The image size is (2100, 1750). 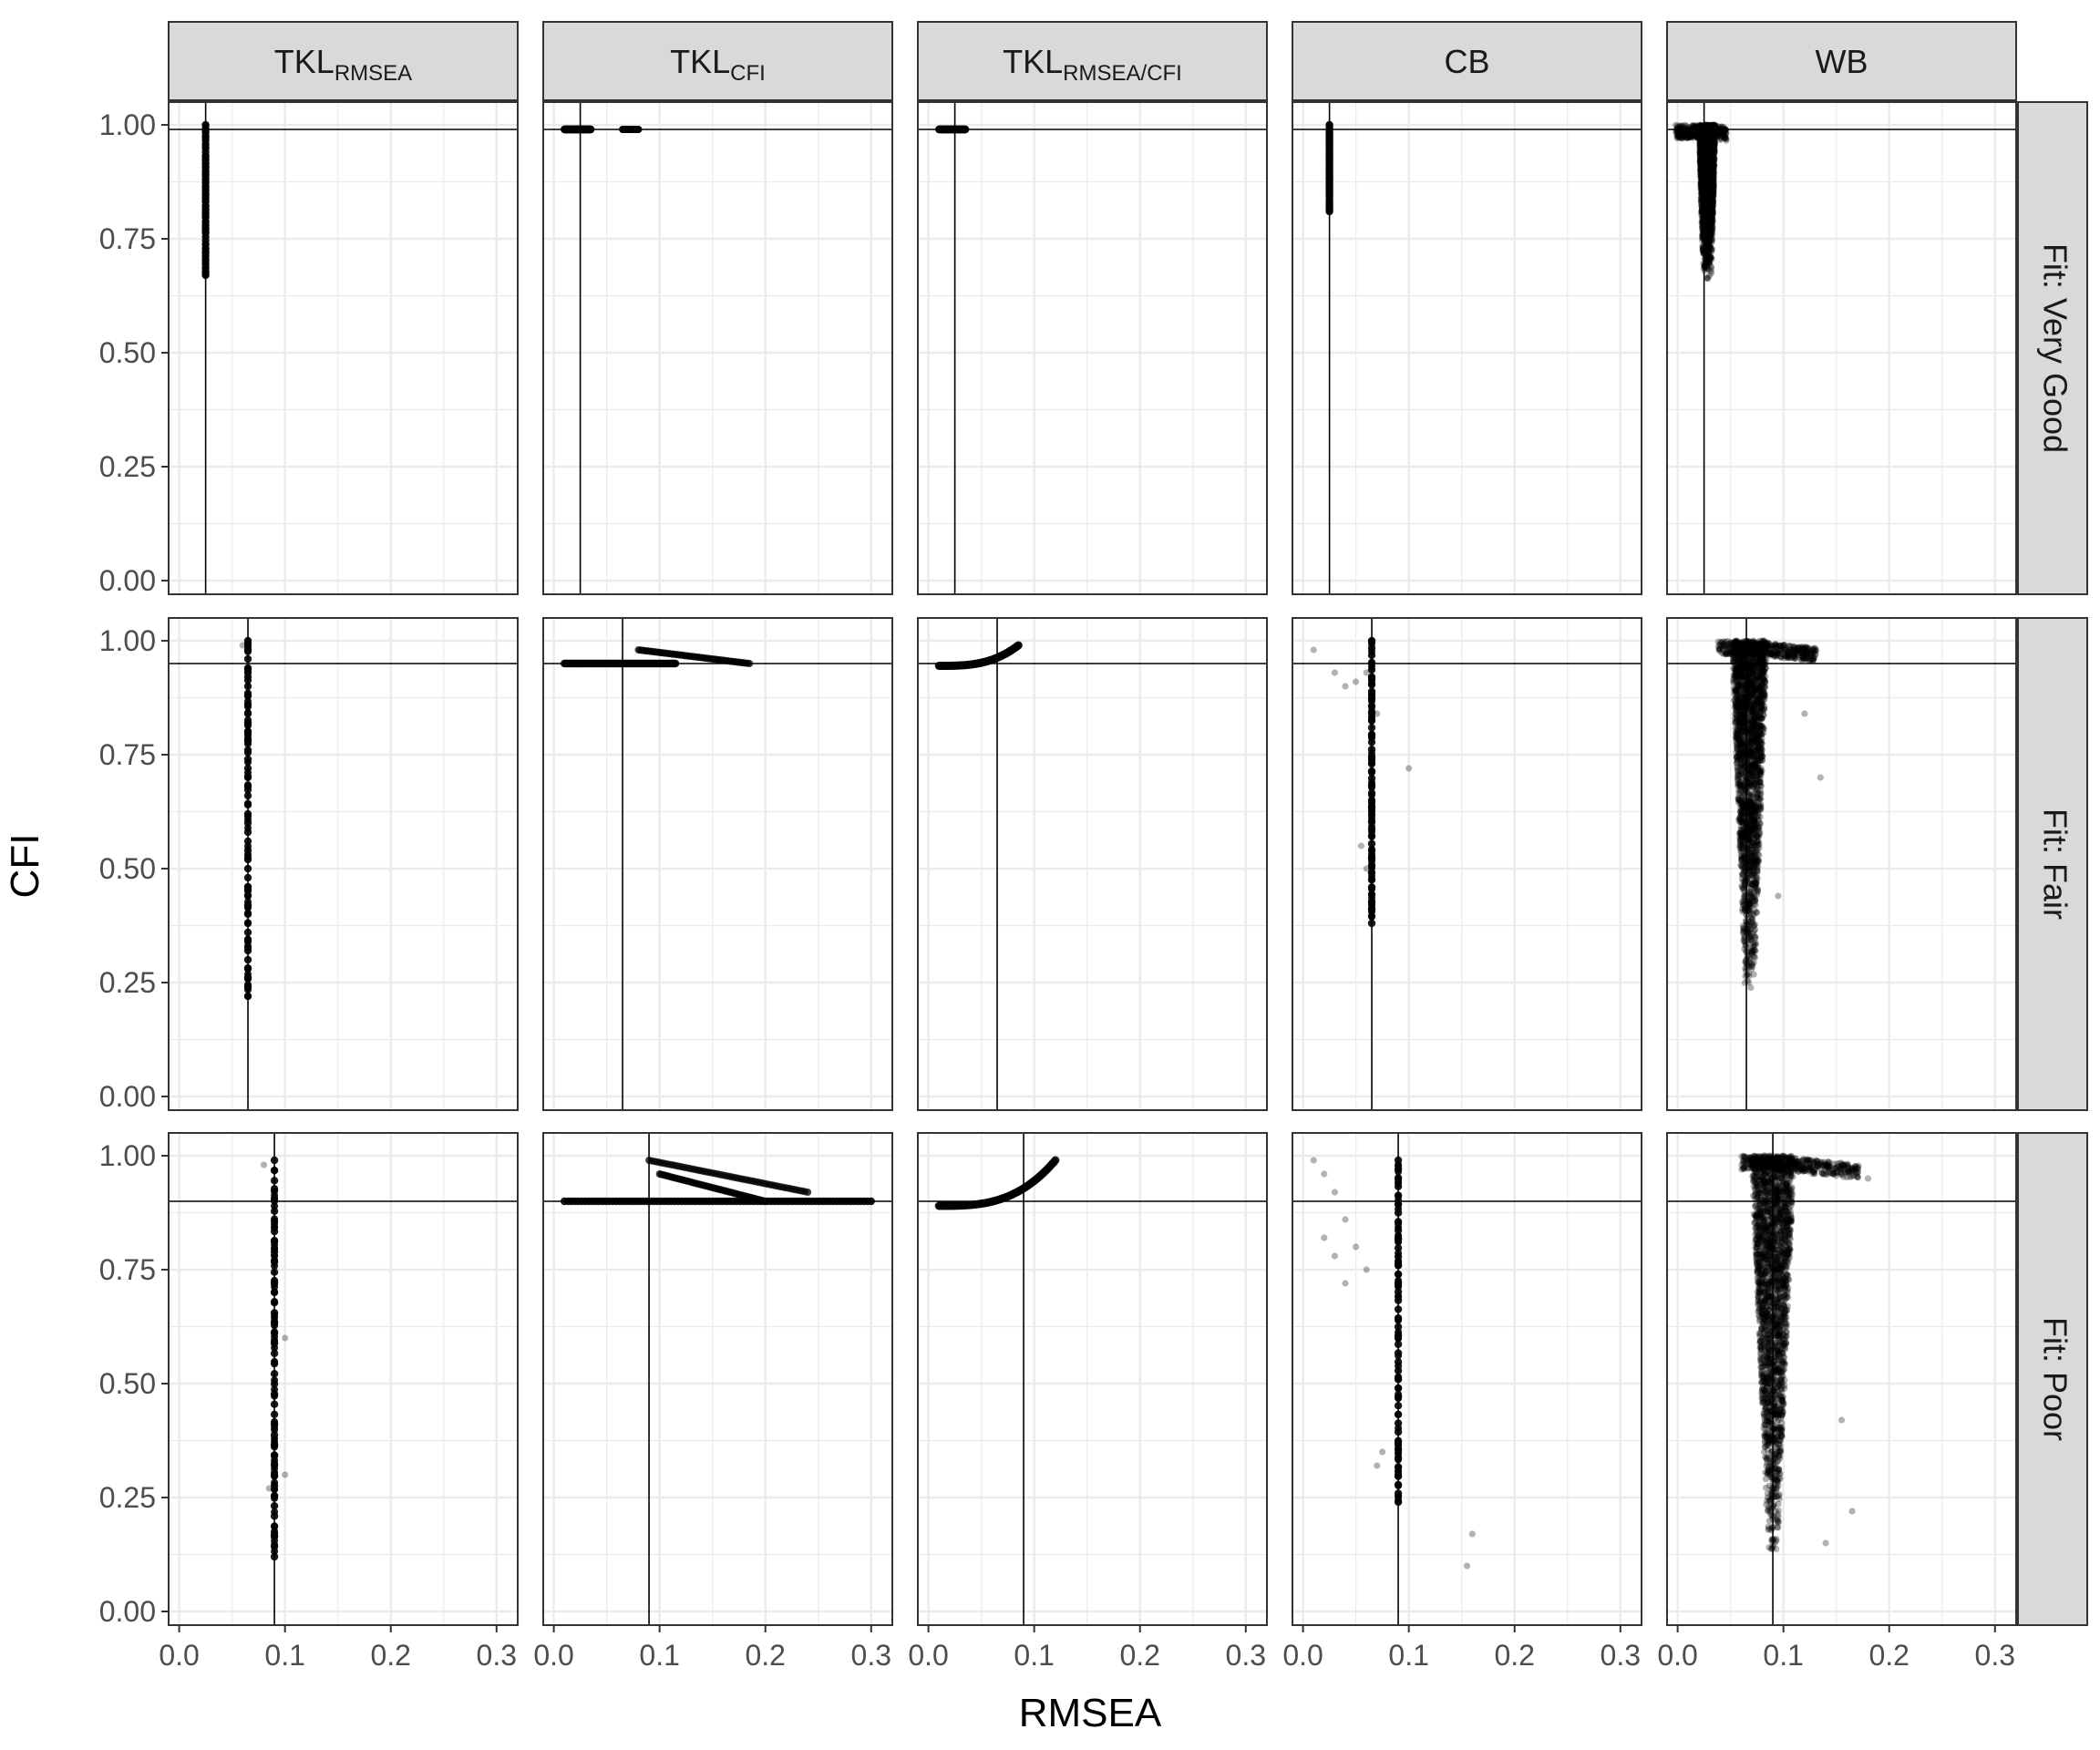 I want to click on x-axis-title: RMSEA, so click(x=1091, y=1713).